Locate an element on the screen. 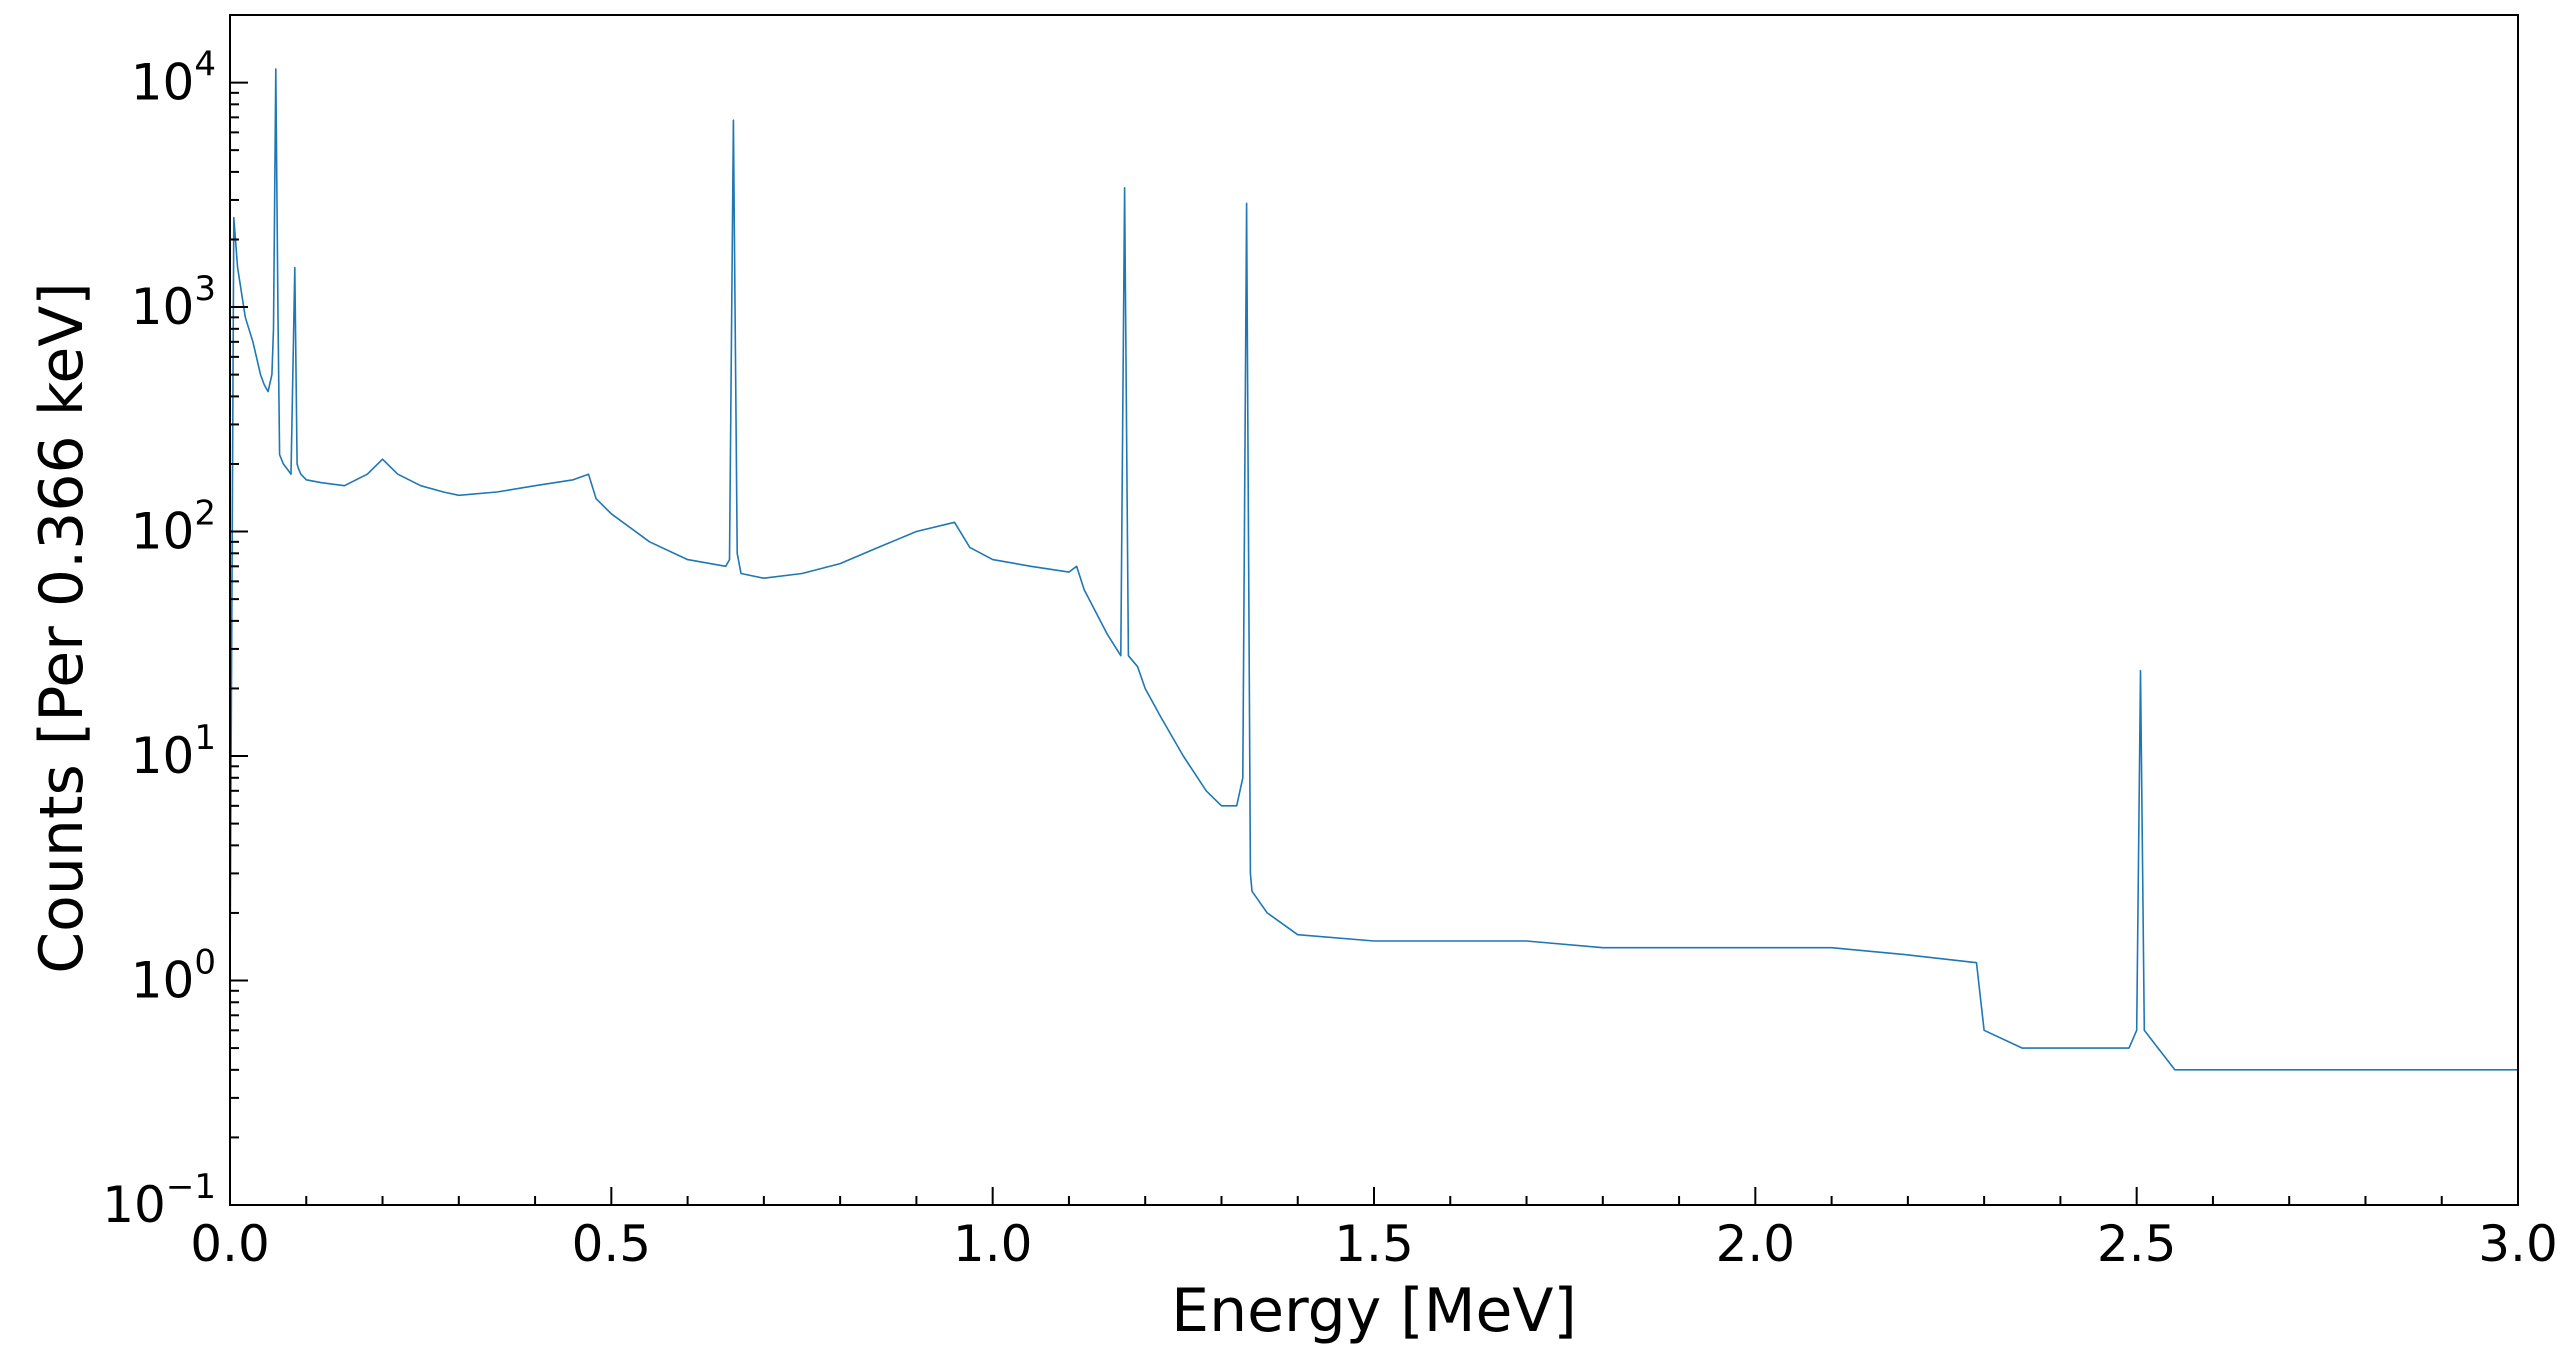  x-tick-labels: 0.0 0.5 1.0 1.5 2.0 2.5 3.0 is located at coordinates (1374, 1244).